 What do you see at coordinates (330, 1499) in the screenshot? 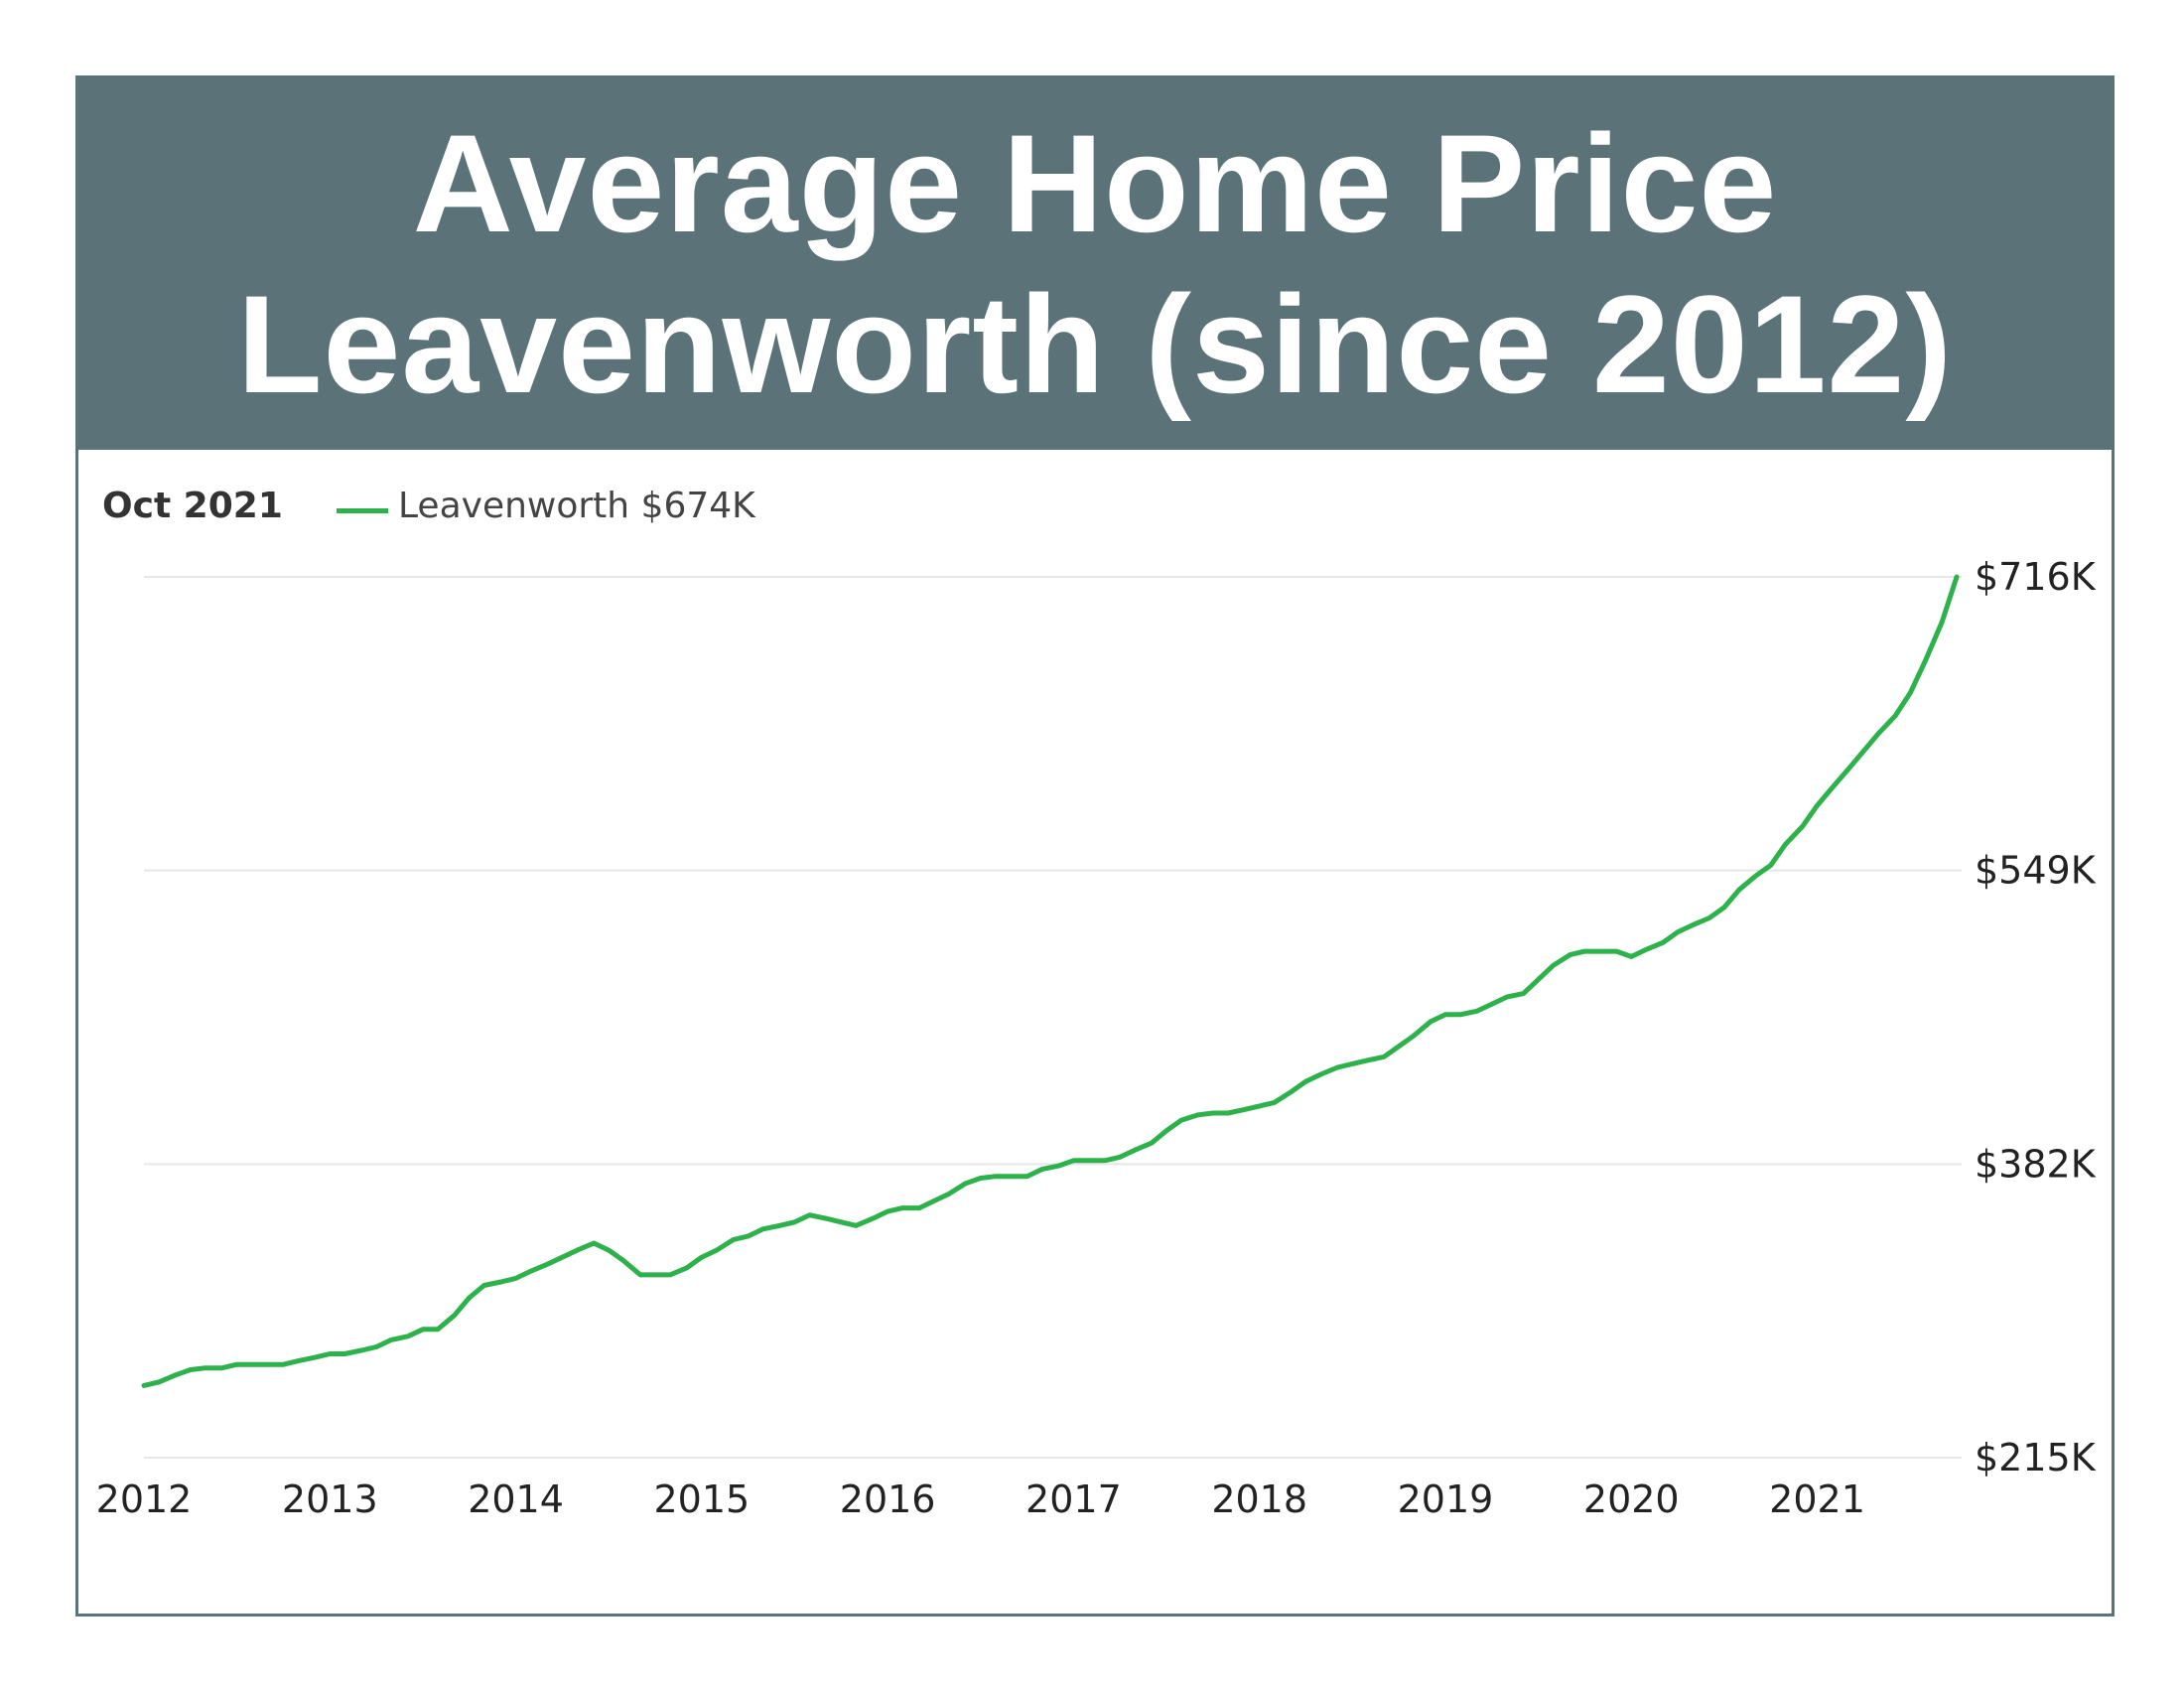
I see `x-tick-label: 2013` at bounding box center [330, 1499].